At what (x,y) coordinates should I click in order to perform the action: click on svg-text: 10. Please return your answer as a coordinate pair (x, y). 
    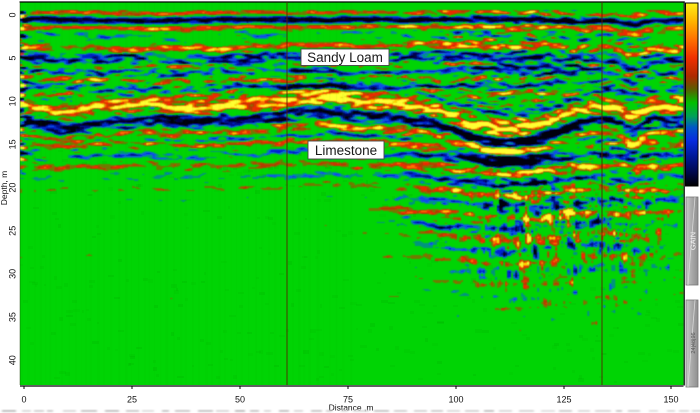
    Looking at the image, I should click on (12, 101).